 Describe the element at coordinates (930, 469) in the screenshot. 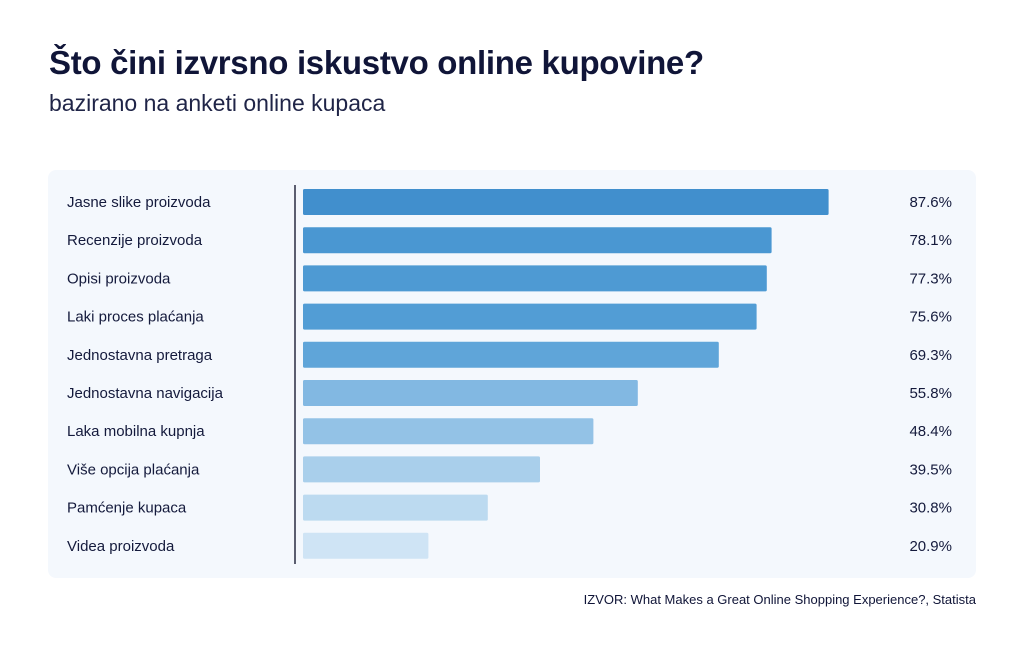

I see `value-label: 39.5%` at that location.